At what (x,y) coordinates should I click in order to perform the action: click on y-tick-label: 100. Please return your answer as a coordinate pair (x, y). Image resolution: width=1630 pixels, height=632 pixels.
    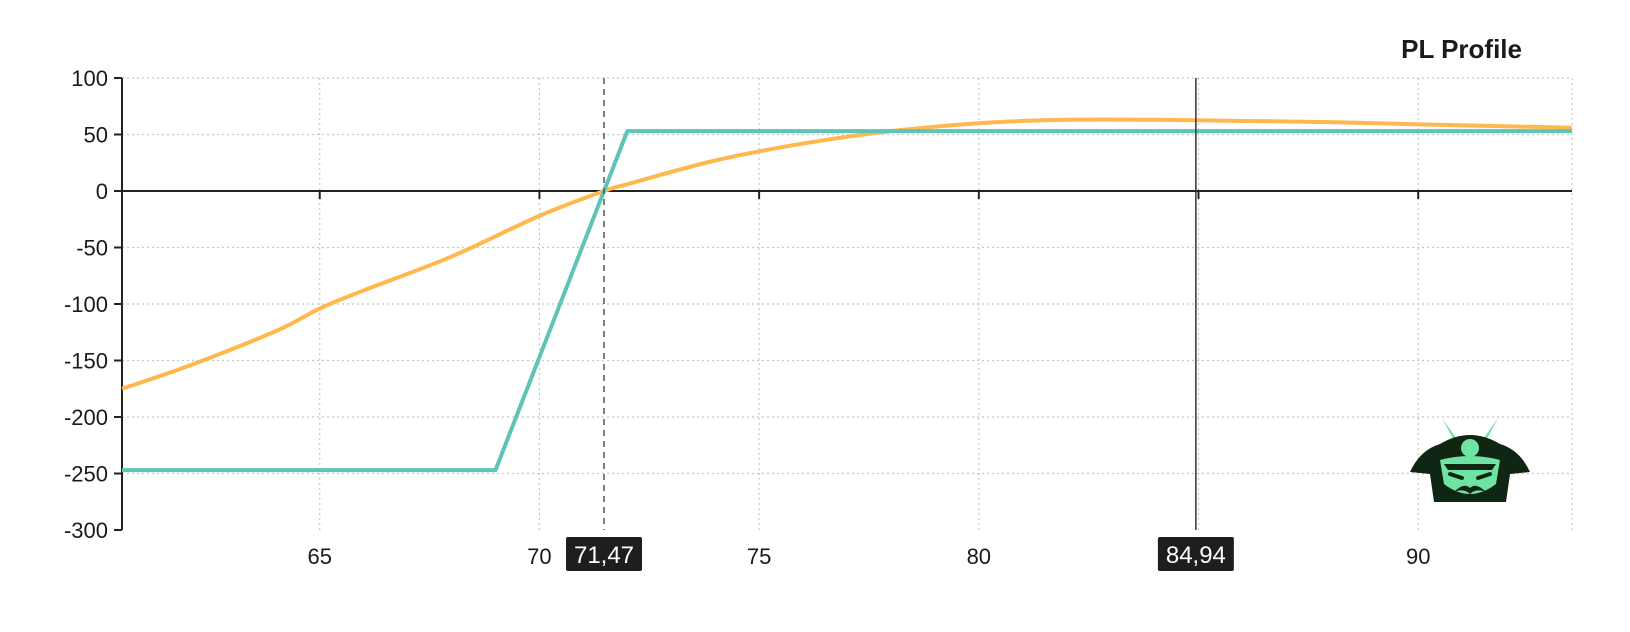
    Looking at the image, I should click on (89, 78).